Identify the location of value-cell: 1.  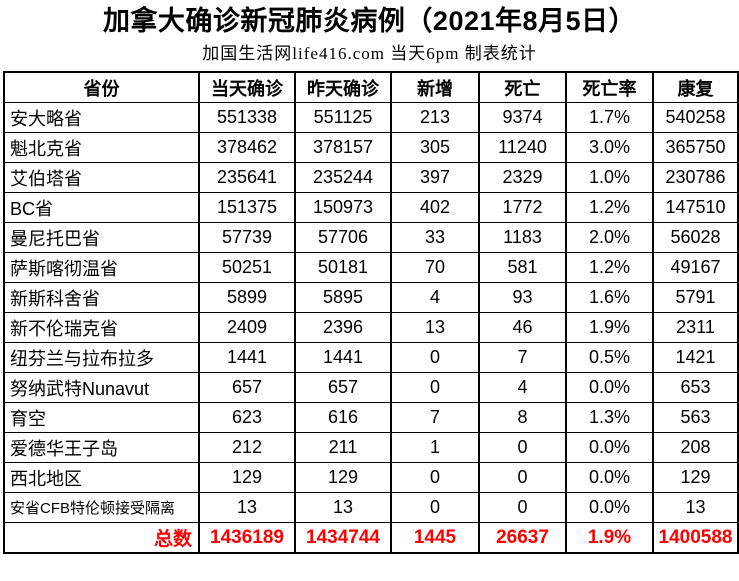
(435, 447).